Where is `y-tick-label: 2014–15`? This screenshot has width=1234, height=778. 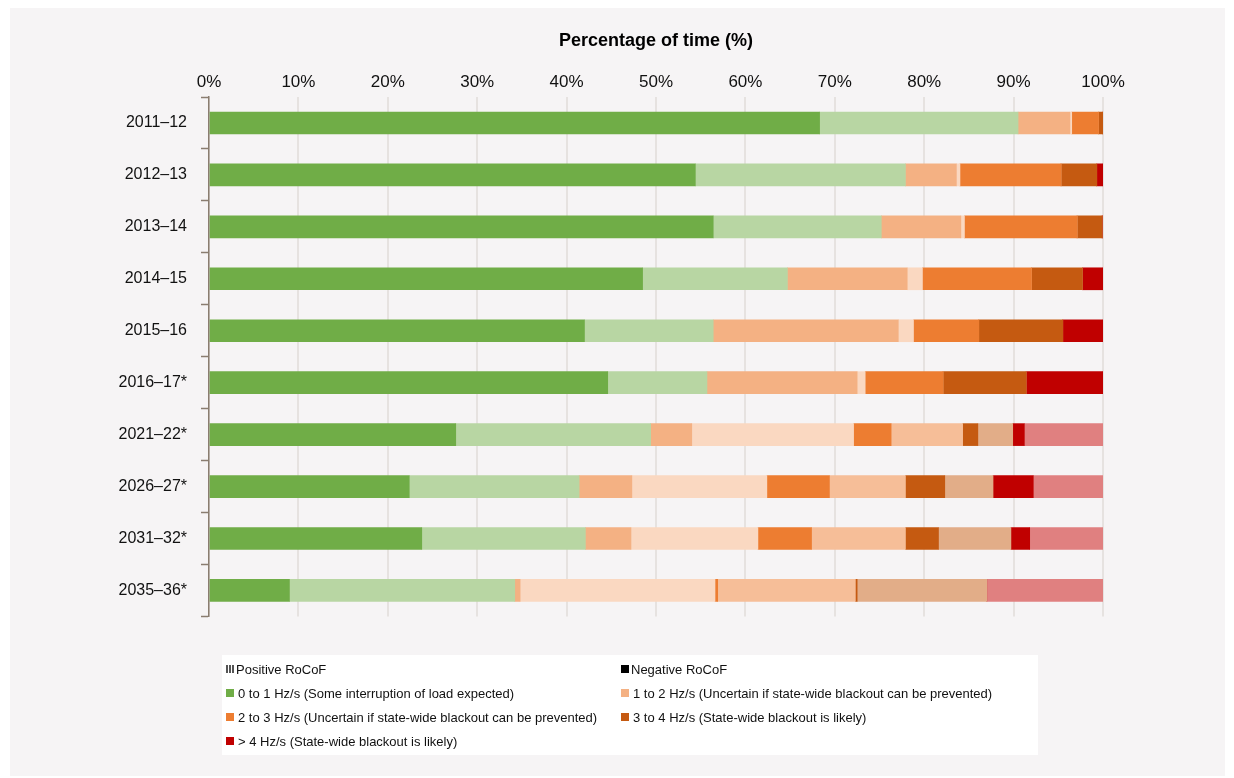 y-tick-label: 2014–15 is located at coordinates (156, 278).